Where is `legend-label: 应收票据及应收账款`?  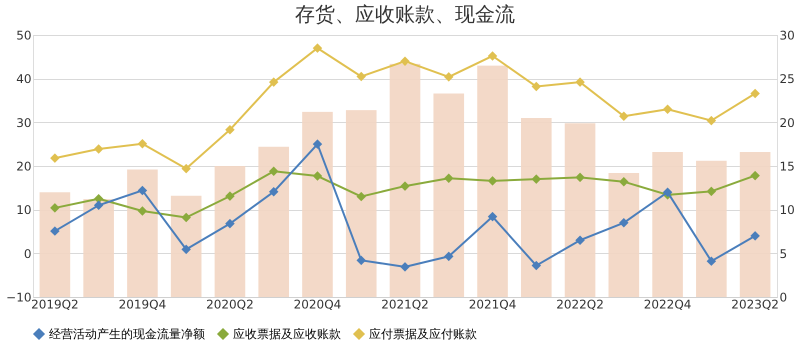 legend-label: 应收票据及应收账款 is located at coordinates (287, 334).